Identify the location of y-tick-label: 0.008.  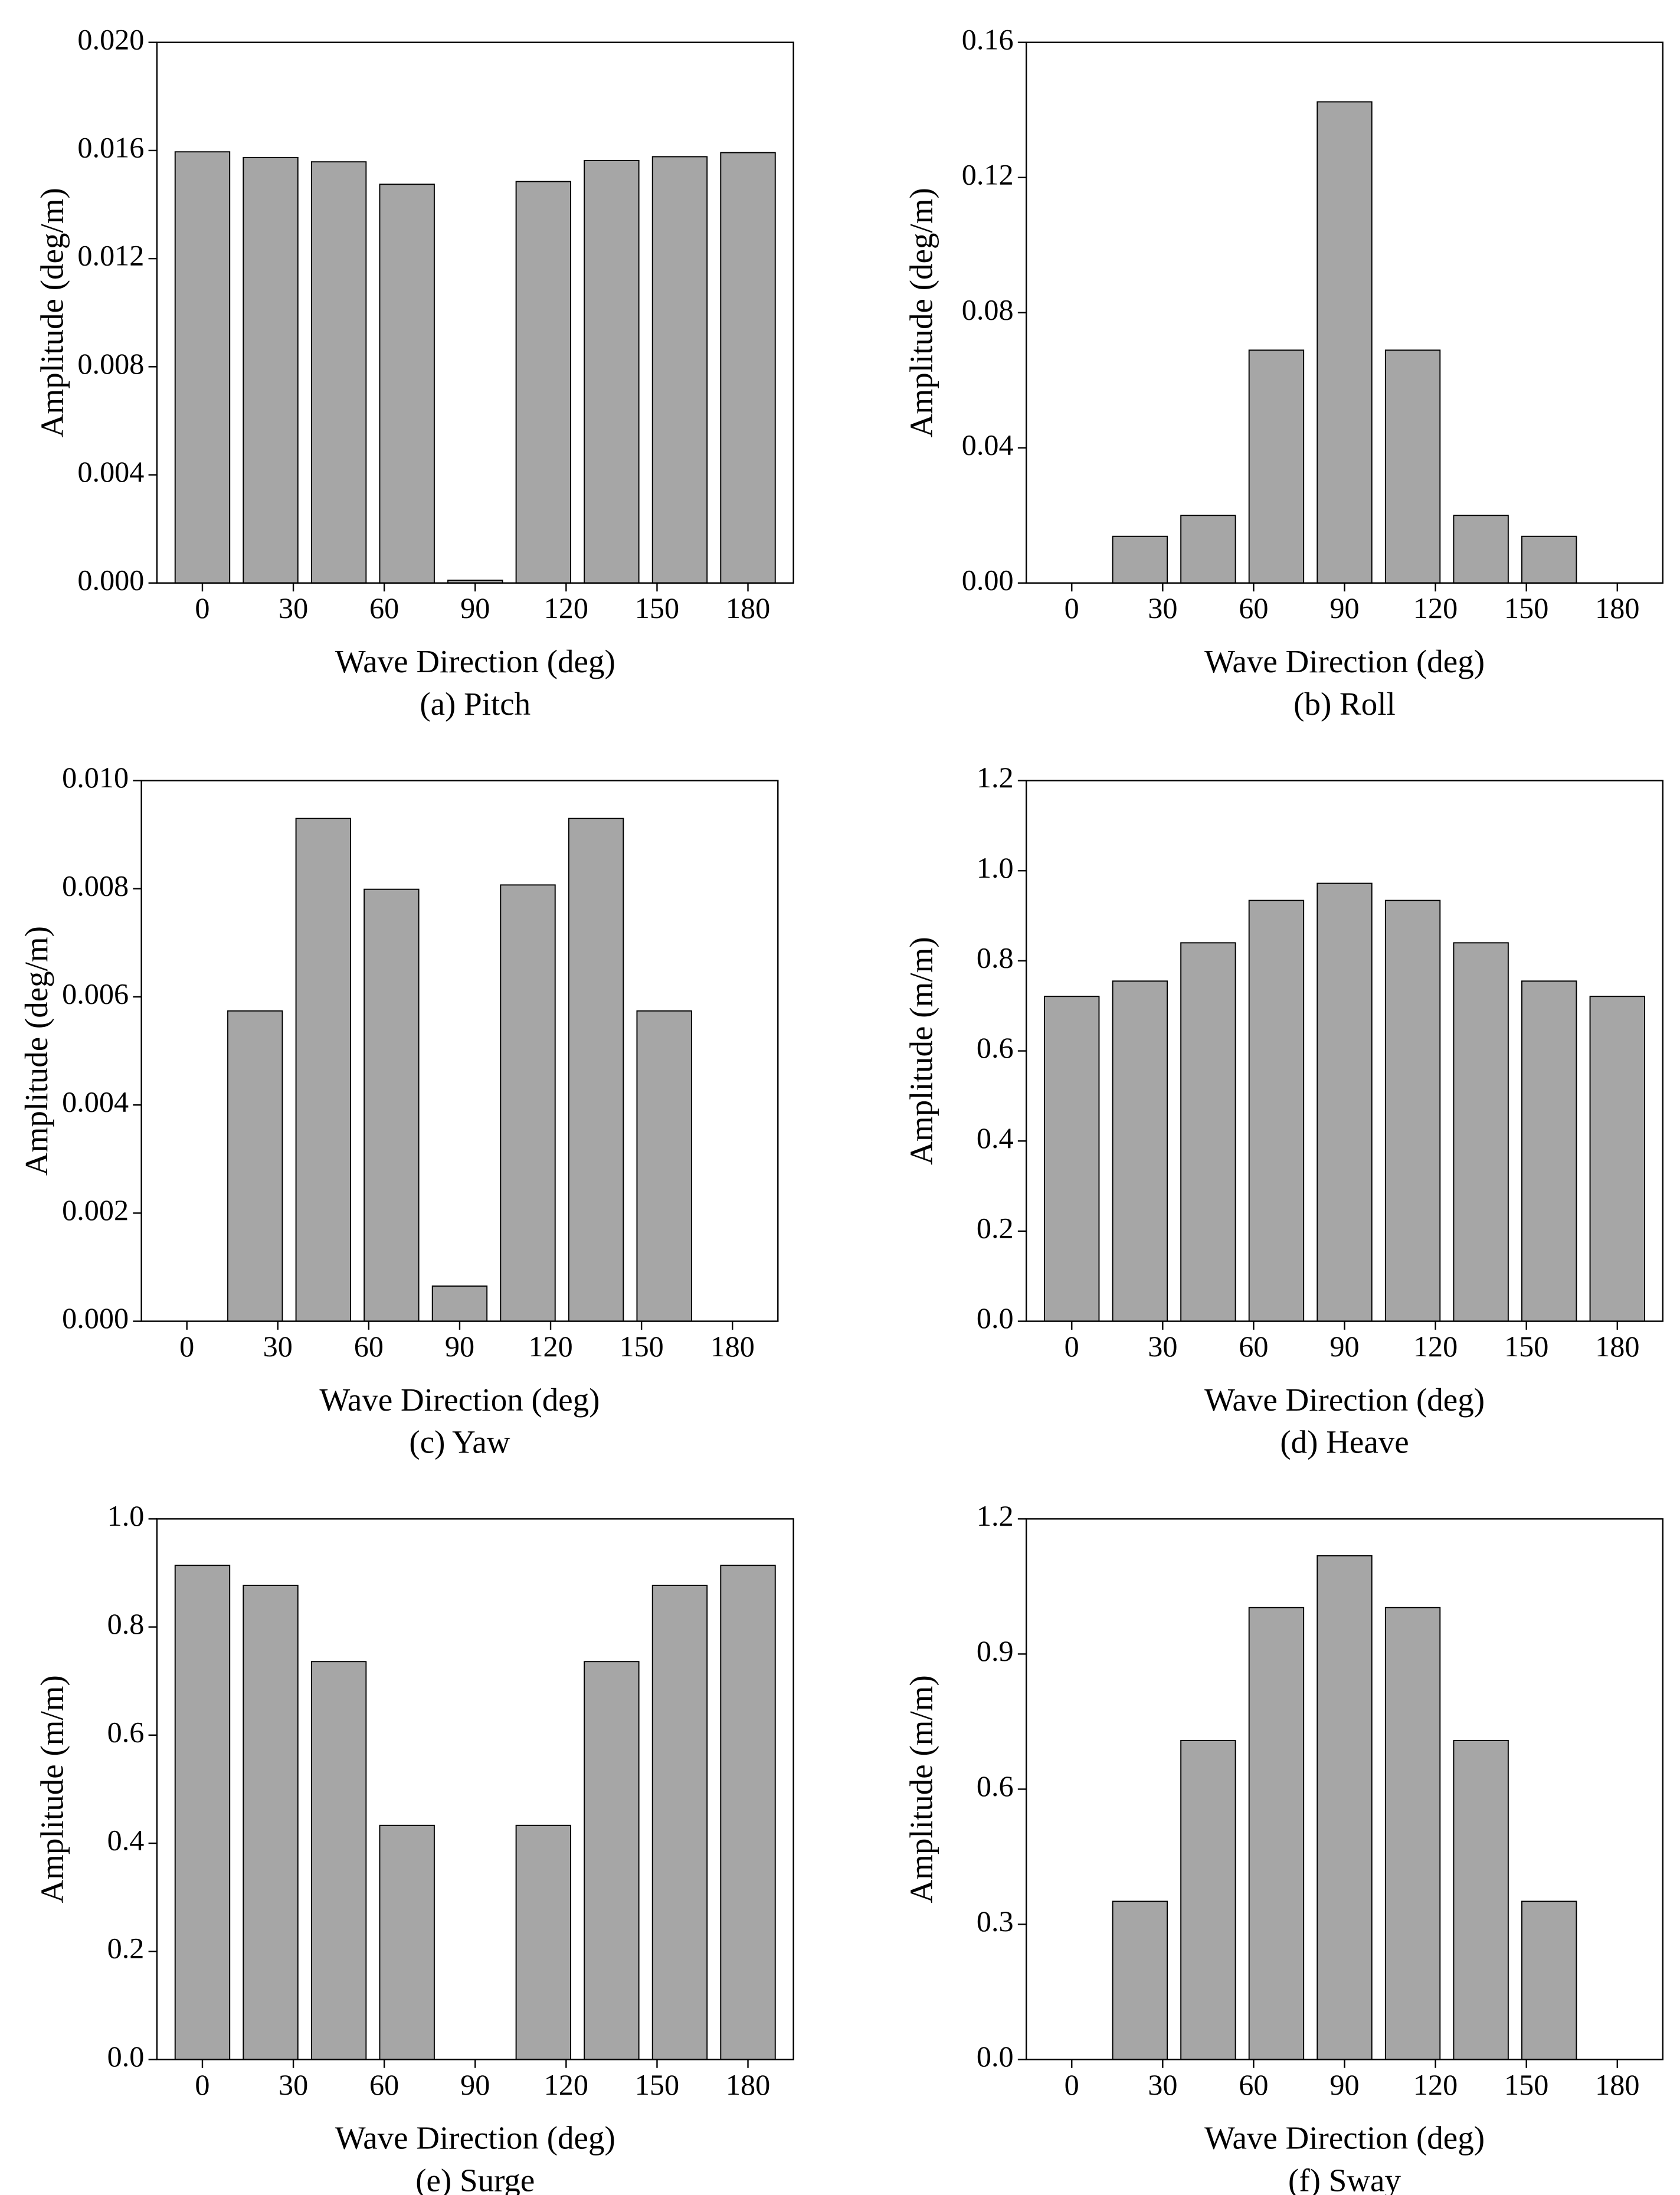
(95, 885).